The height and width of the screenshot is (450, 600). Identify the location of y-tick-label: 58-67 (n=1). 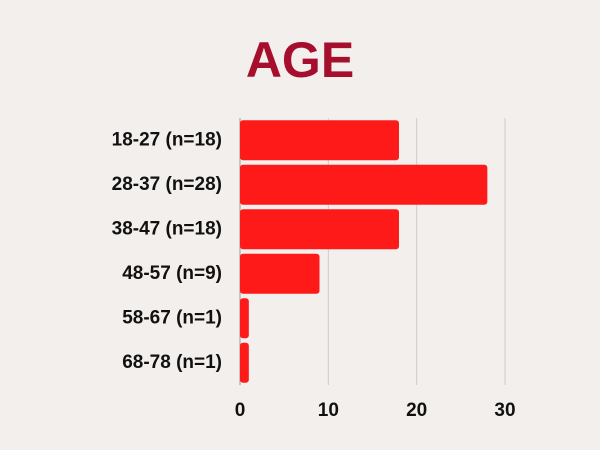
(172, 317).